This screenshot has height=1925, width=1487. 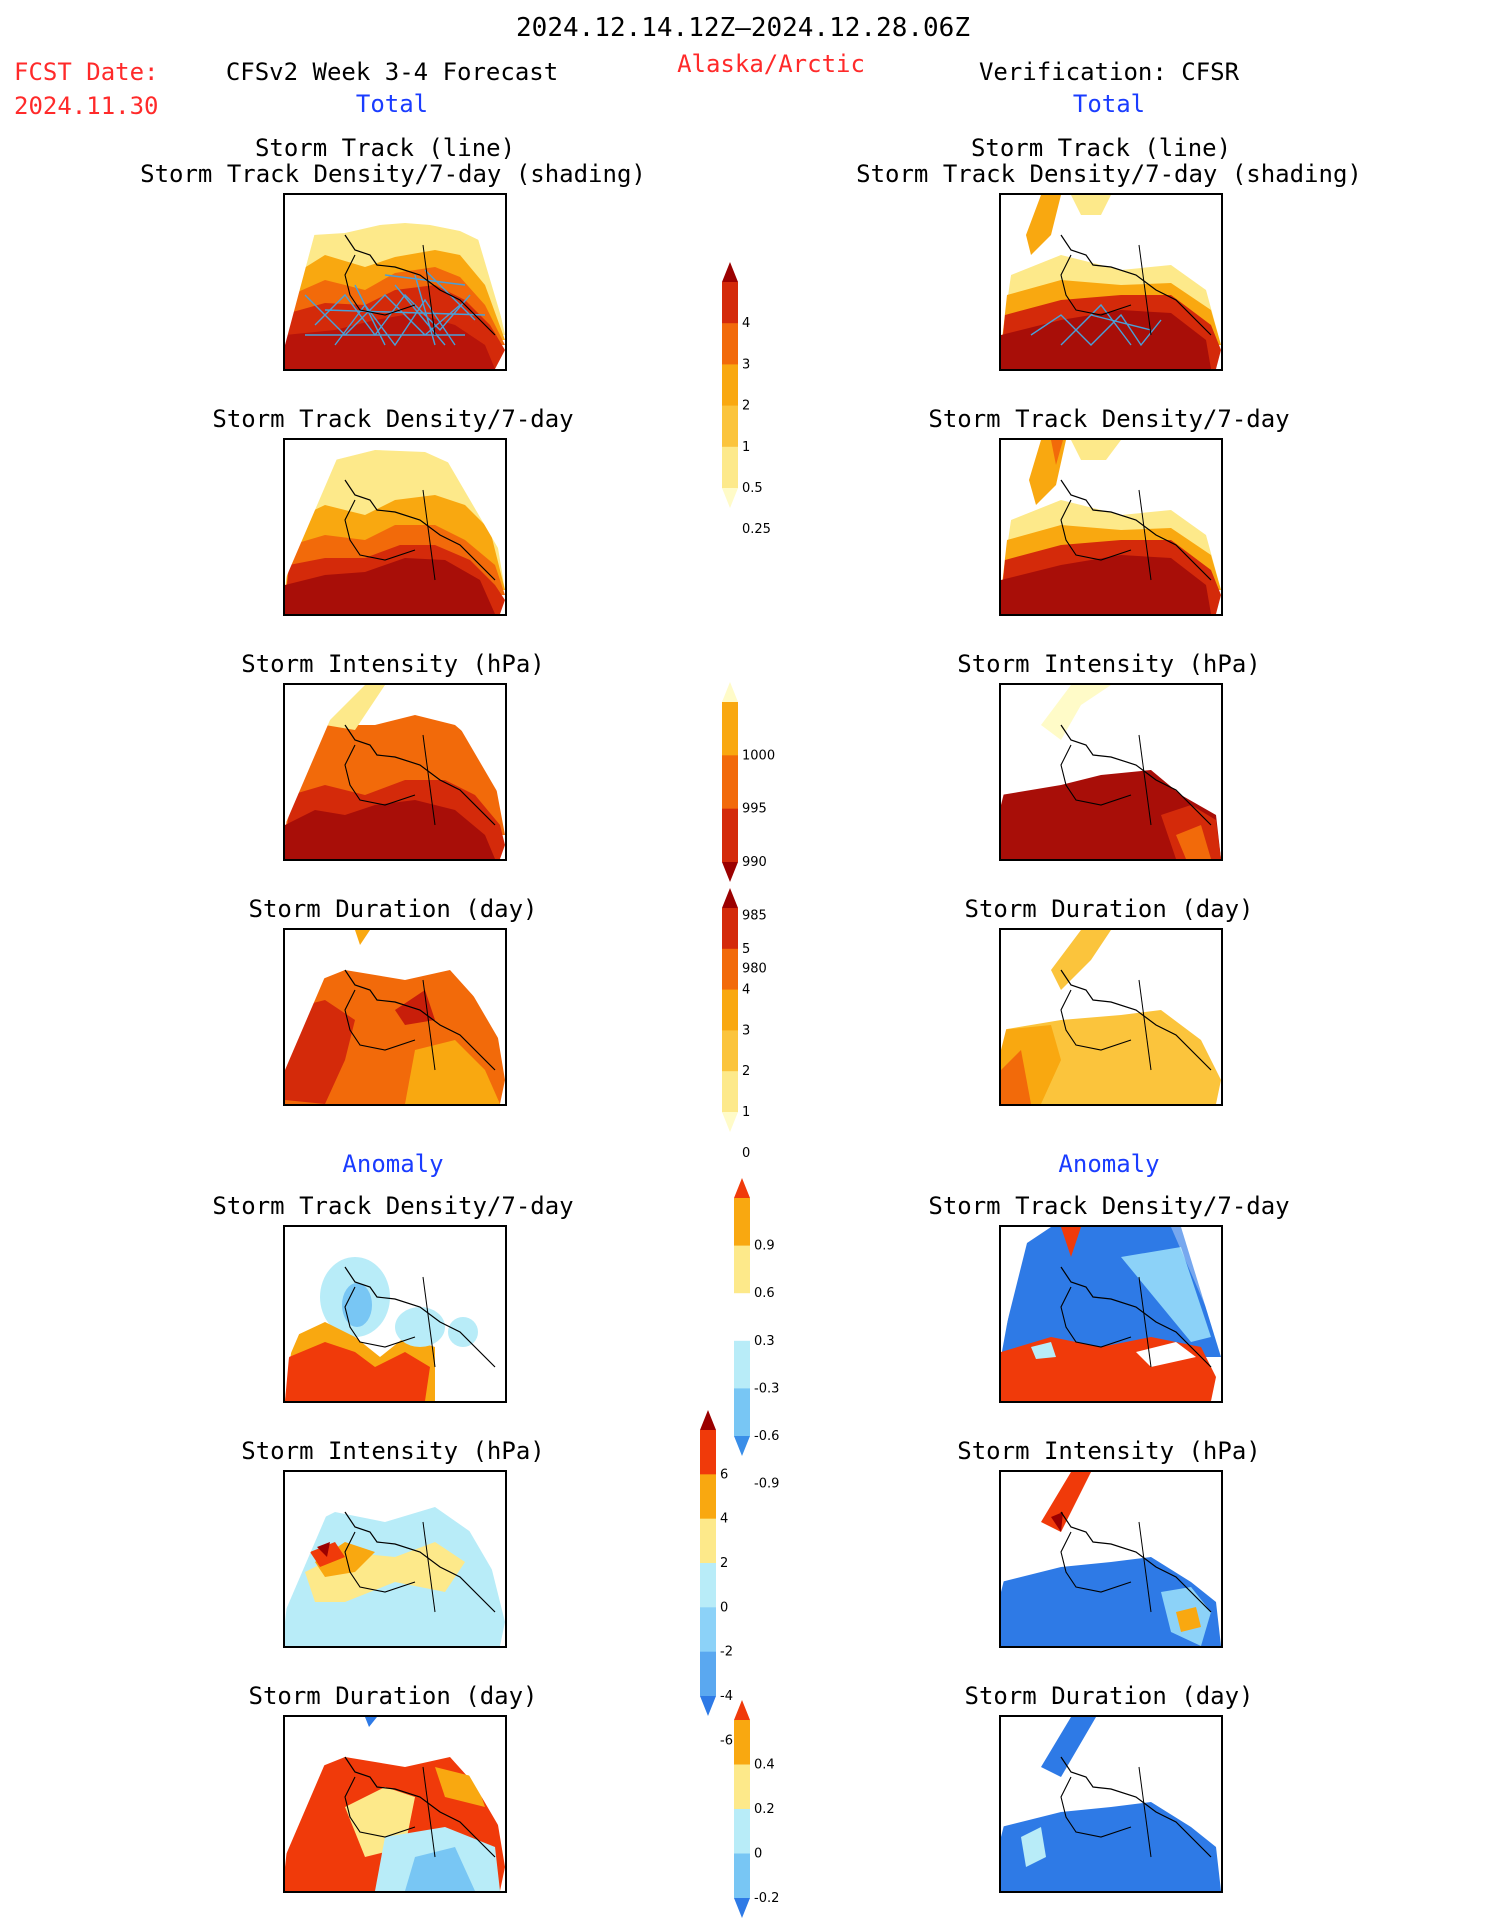 I want to click on colorbar-svg: 0.40.20-0.2-0.4, so click(x=756, y=1809).